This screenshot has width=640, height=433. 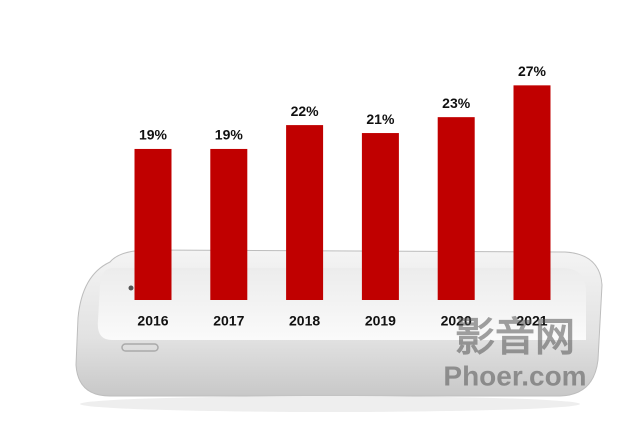 What do you see at coordinates (305, 111) in the screenshot?
I see `value-label: 22%` at bounding box center [305, 111].